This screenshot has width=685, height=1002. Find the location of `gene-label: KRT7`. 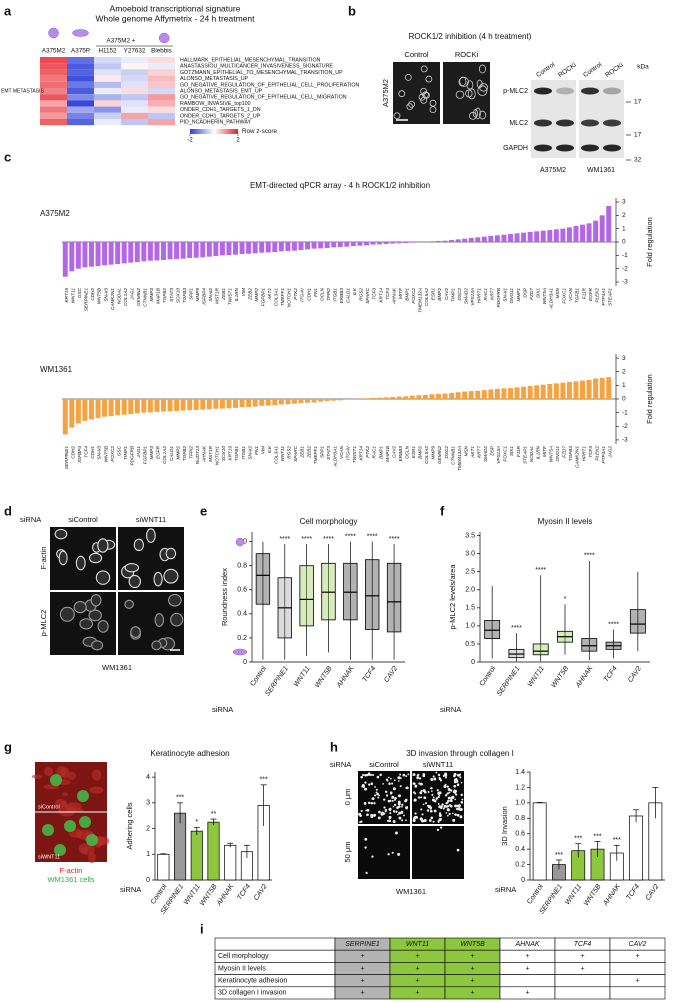

gene-label: KRT7 is located at coordinates (492, 294).